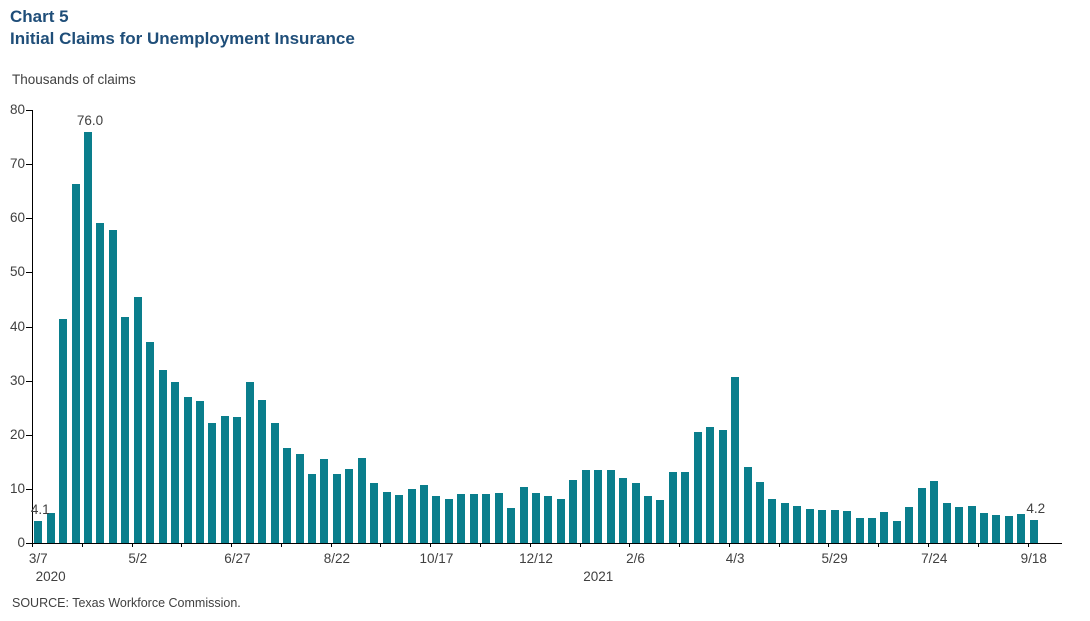 The height and width of the screenshot is (621, 1090). I want to click on x-axis-tick-label: 12/12, so click(536, 558).